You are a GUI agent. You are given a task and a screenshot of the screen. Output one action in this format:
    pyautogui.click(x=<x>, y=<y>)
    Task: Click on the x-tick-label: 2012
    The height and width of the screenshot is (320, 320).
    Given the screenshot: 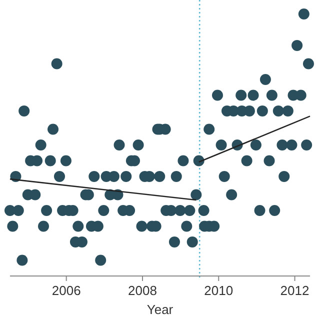 What is the action you would take?
    pyautogui.click(x=295, y=290)
    